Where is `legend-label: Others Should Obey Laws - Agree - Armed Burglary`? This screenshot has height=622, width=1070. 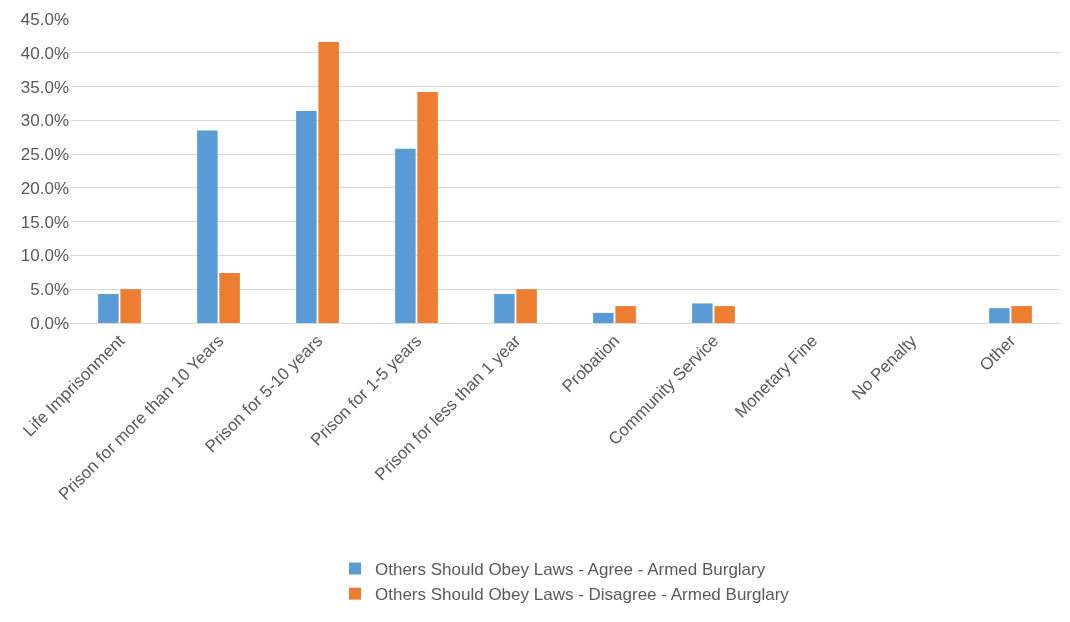
legend-label: Others Should Obey Laws - Agree - Armed Burglary is located at coordinates (570, 570).